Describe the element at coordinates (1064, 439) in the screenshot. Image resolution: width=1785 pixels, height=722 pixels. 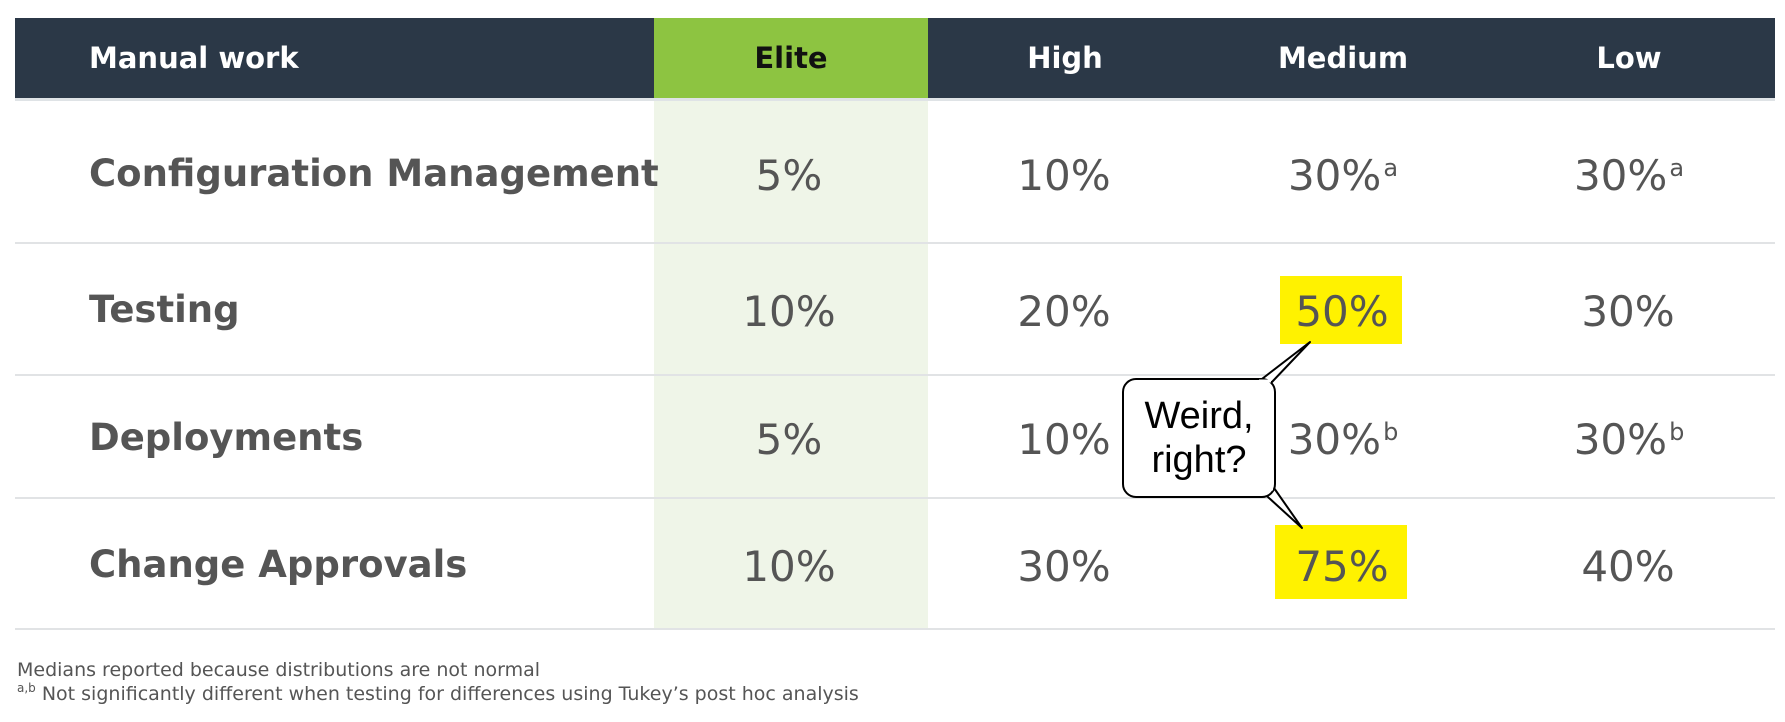
I see `cell-deployments-high: 10%` at that location.